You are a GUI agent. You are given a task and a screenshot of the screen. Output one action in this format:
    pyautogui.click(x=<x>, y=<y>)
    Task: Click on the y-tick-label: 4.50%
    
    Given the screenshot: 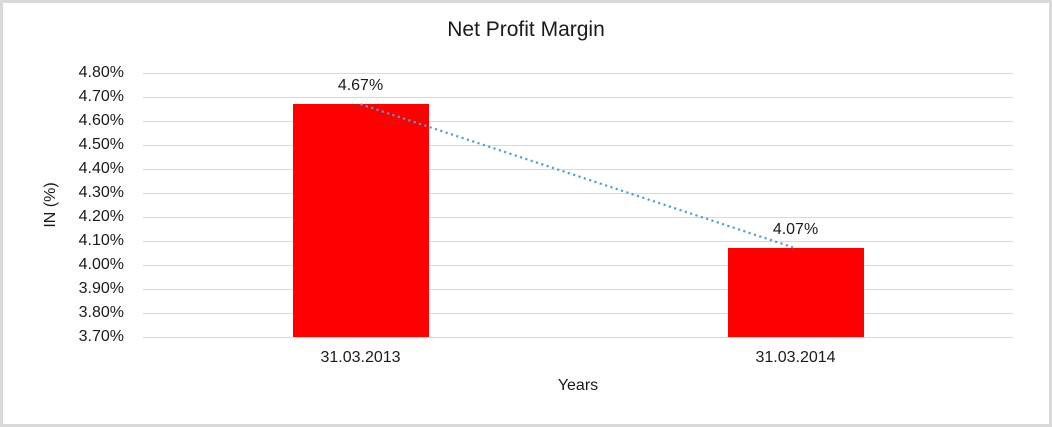 What is the action you would take?
    pyautogui.click(x=101, y=144)
    